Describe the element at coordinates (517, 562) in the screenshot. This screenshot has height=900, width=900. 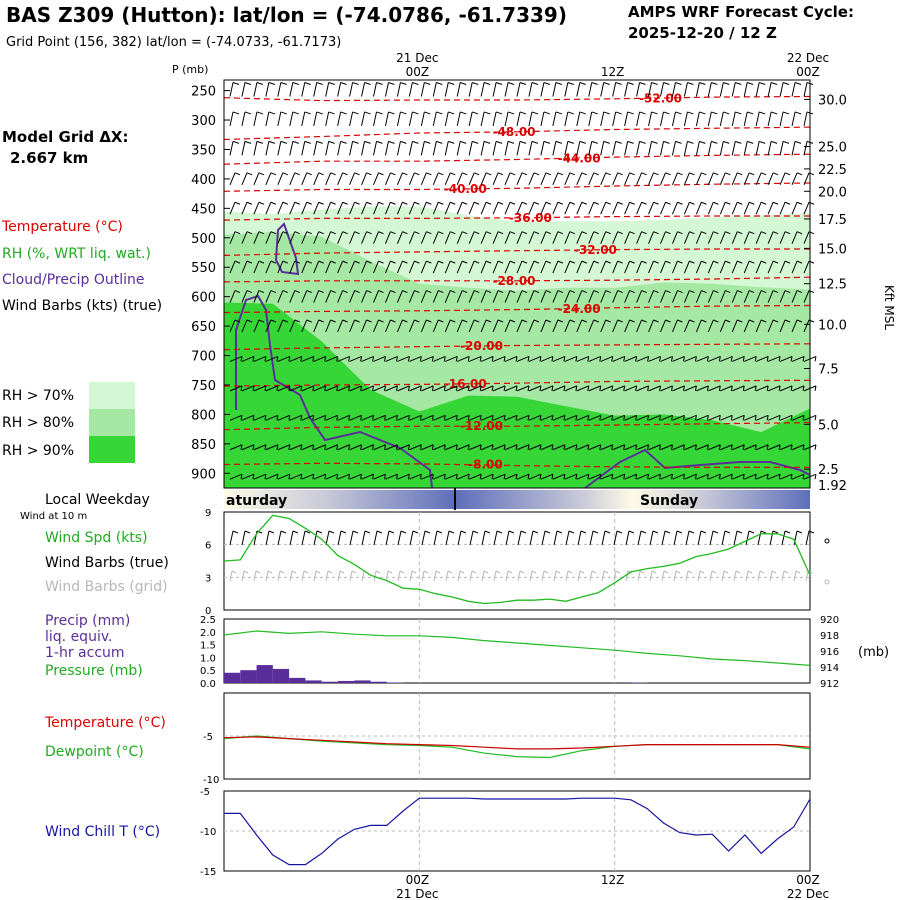
I see `wind-panel: 0 3 6 9` at that location.